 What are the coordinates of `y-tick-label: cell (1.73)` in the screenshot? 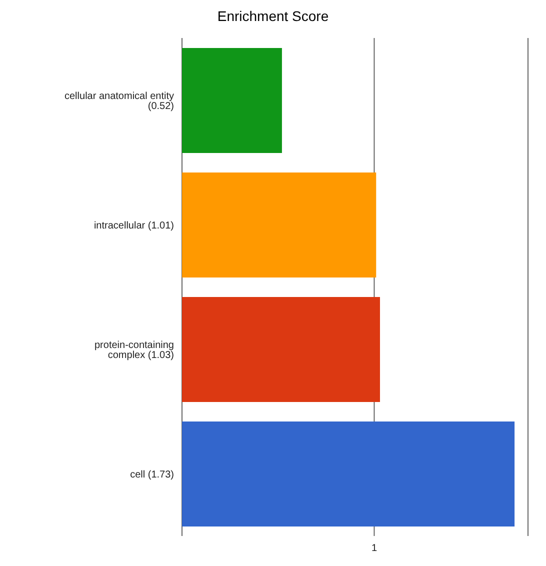 It's located at (152, 474).